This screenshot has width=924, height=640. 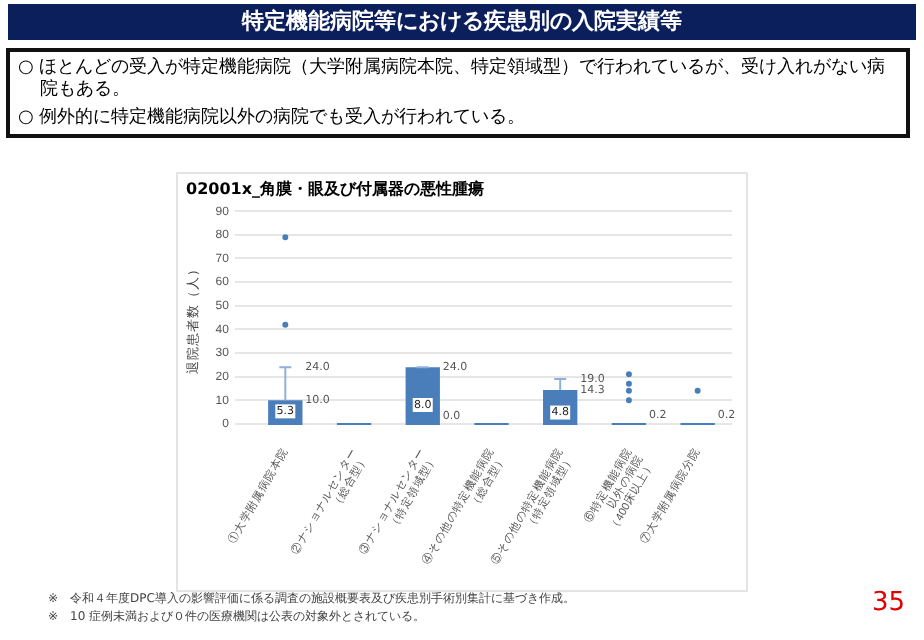 I want to click on text: 35, so click(x=889, y=603).